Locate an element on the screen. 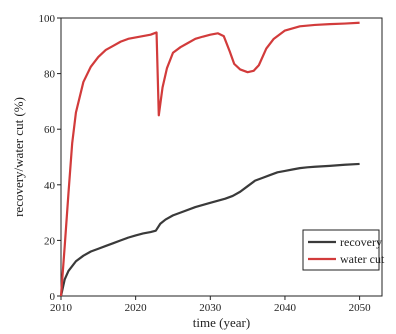 Image resolution: width=396 pixels, height=334 pixels. legend: recovery water cut is located at coordinates (343, 250).